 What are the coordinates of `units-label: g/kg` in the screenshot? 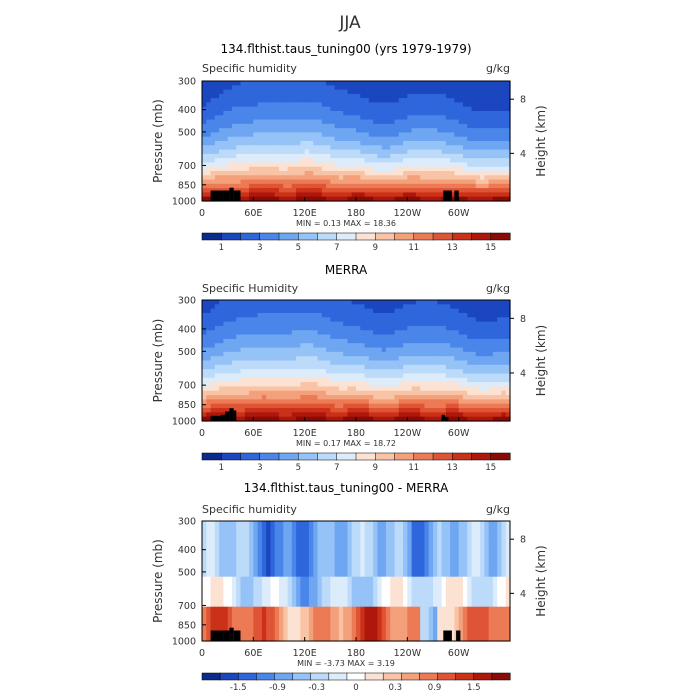 It's located at (498, 288).